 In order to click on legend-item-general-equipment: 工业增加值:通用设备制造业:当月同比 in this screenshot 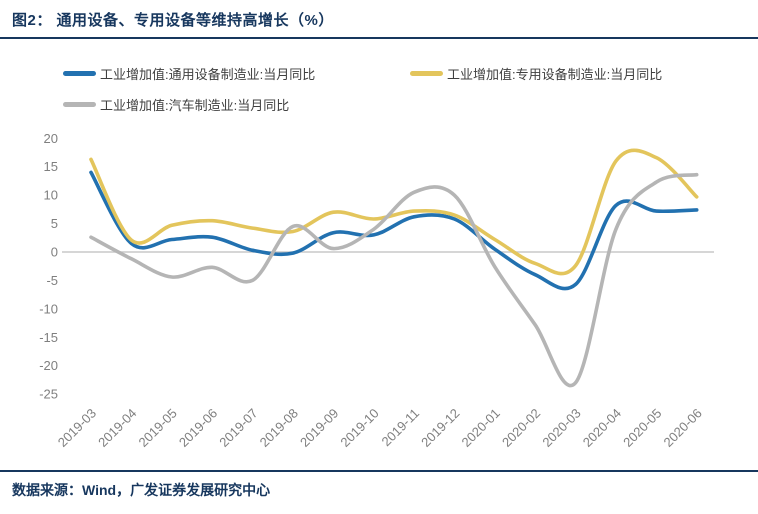, I will do `click(189, 74)`.